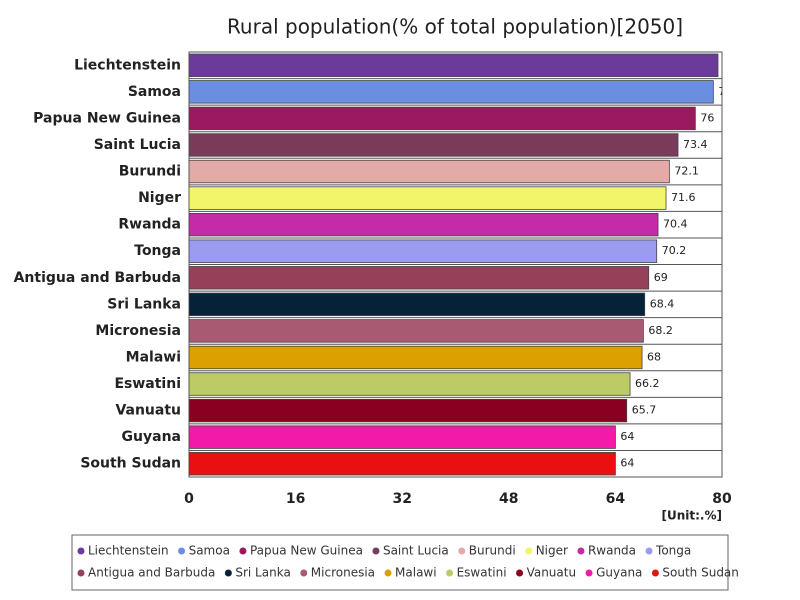 The height and width of the screenshot is (600, 800). What do you see at coordinates (662, 303) in the screenshot?
I see `value-label: 68.4` at bounding box center [662, 303].